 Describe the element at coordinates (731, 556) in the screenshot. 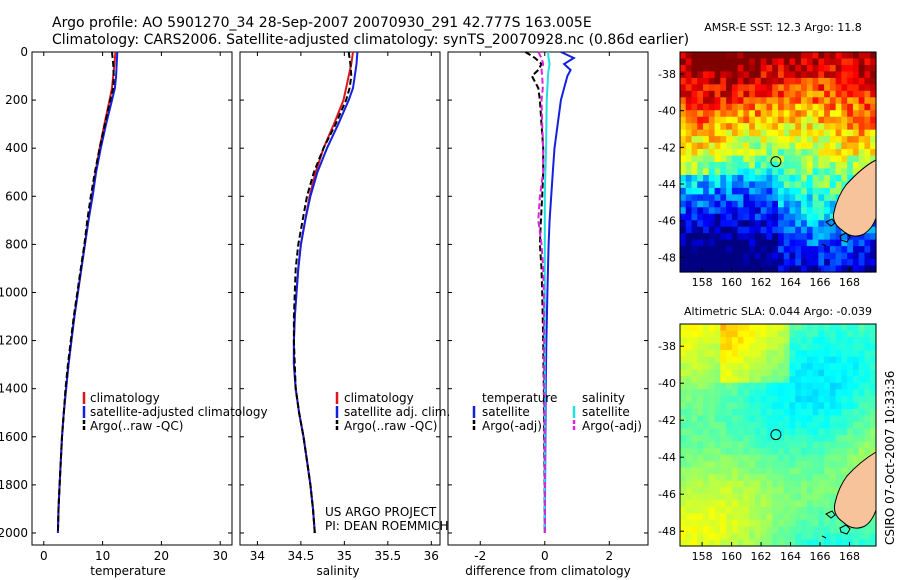

I see `sla_map-xtick-label: 160` at that location.